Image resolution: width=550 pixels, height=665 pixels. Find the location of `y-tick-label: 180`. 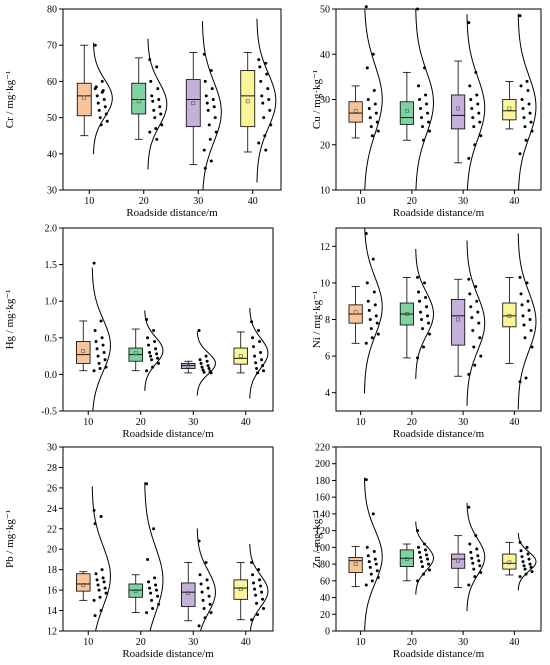

y-tick-label: 180 is located at coordinates (322, 481).